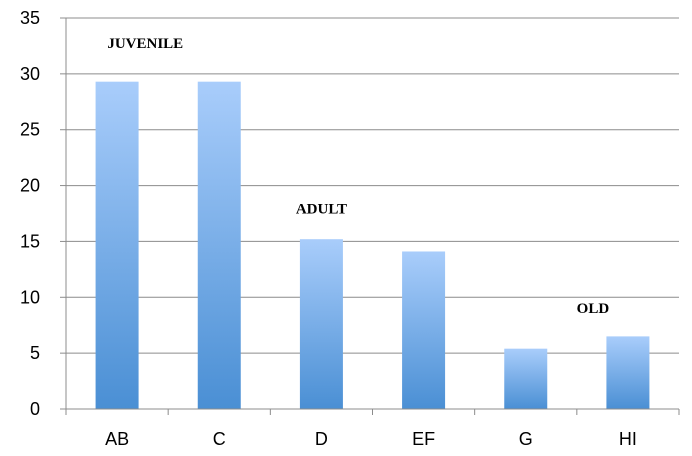 This screenshot has height=456, width=692. What do you see at coordinates (30, 241) in the screenshot?
I see `y-tick-label: 15` at bounding box center [30, 241].